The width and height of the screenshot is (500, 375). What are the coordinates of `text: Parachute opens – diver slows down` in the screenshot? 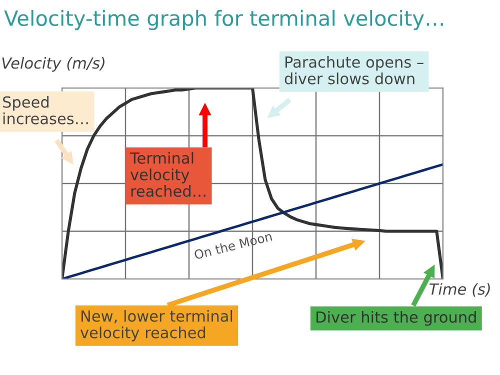 It's located at (354, 70).